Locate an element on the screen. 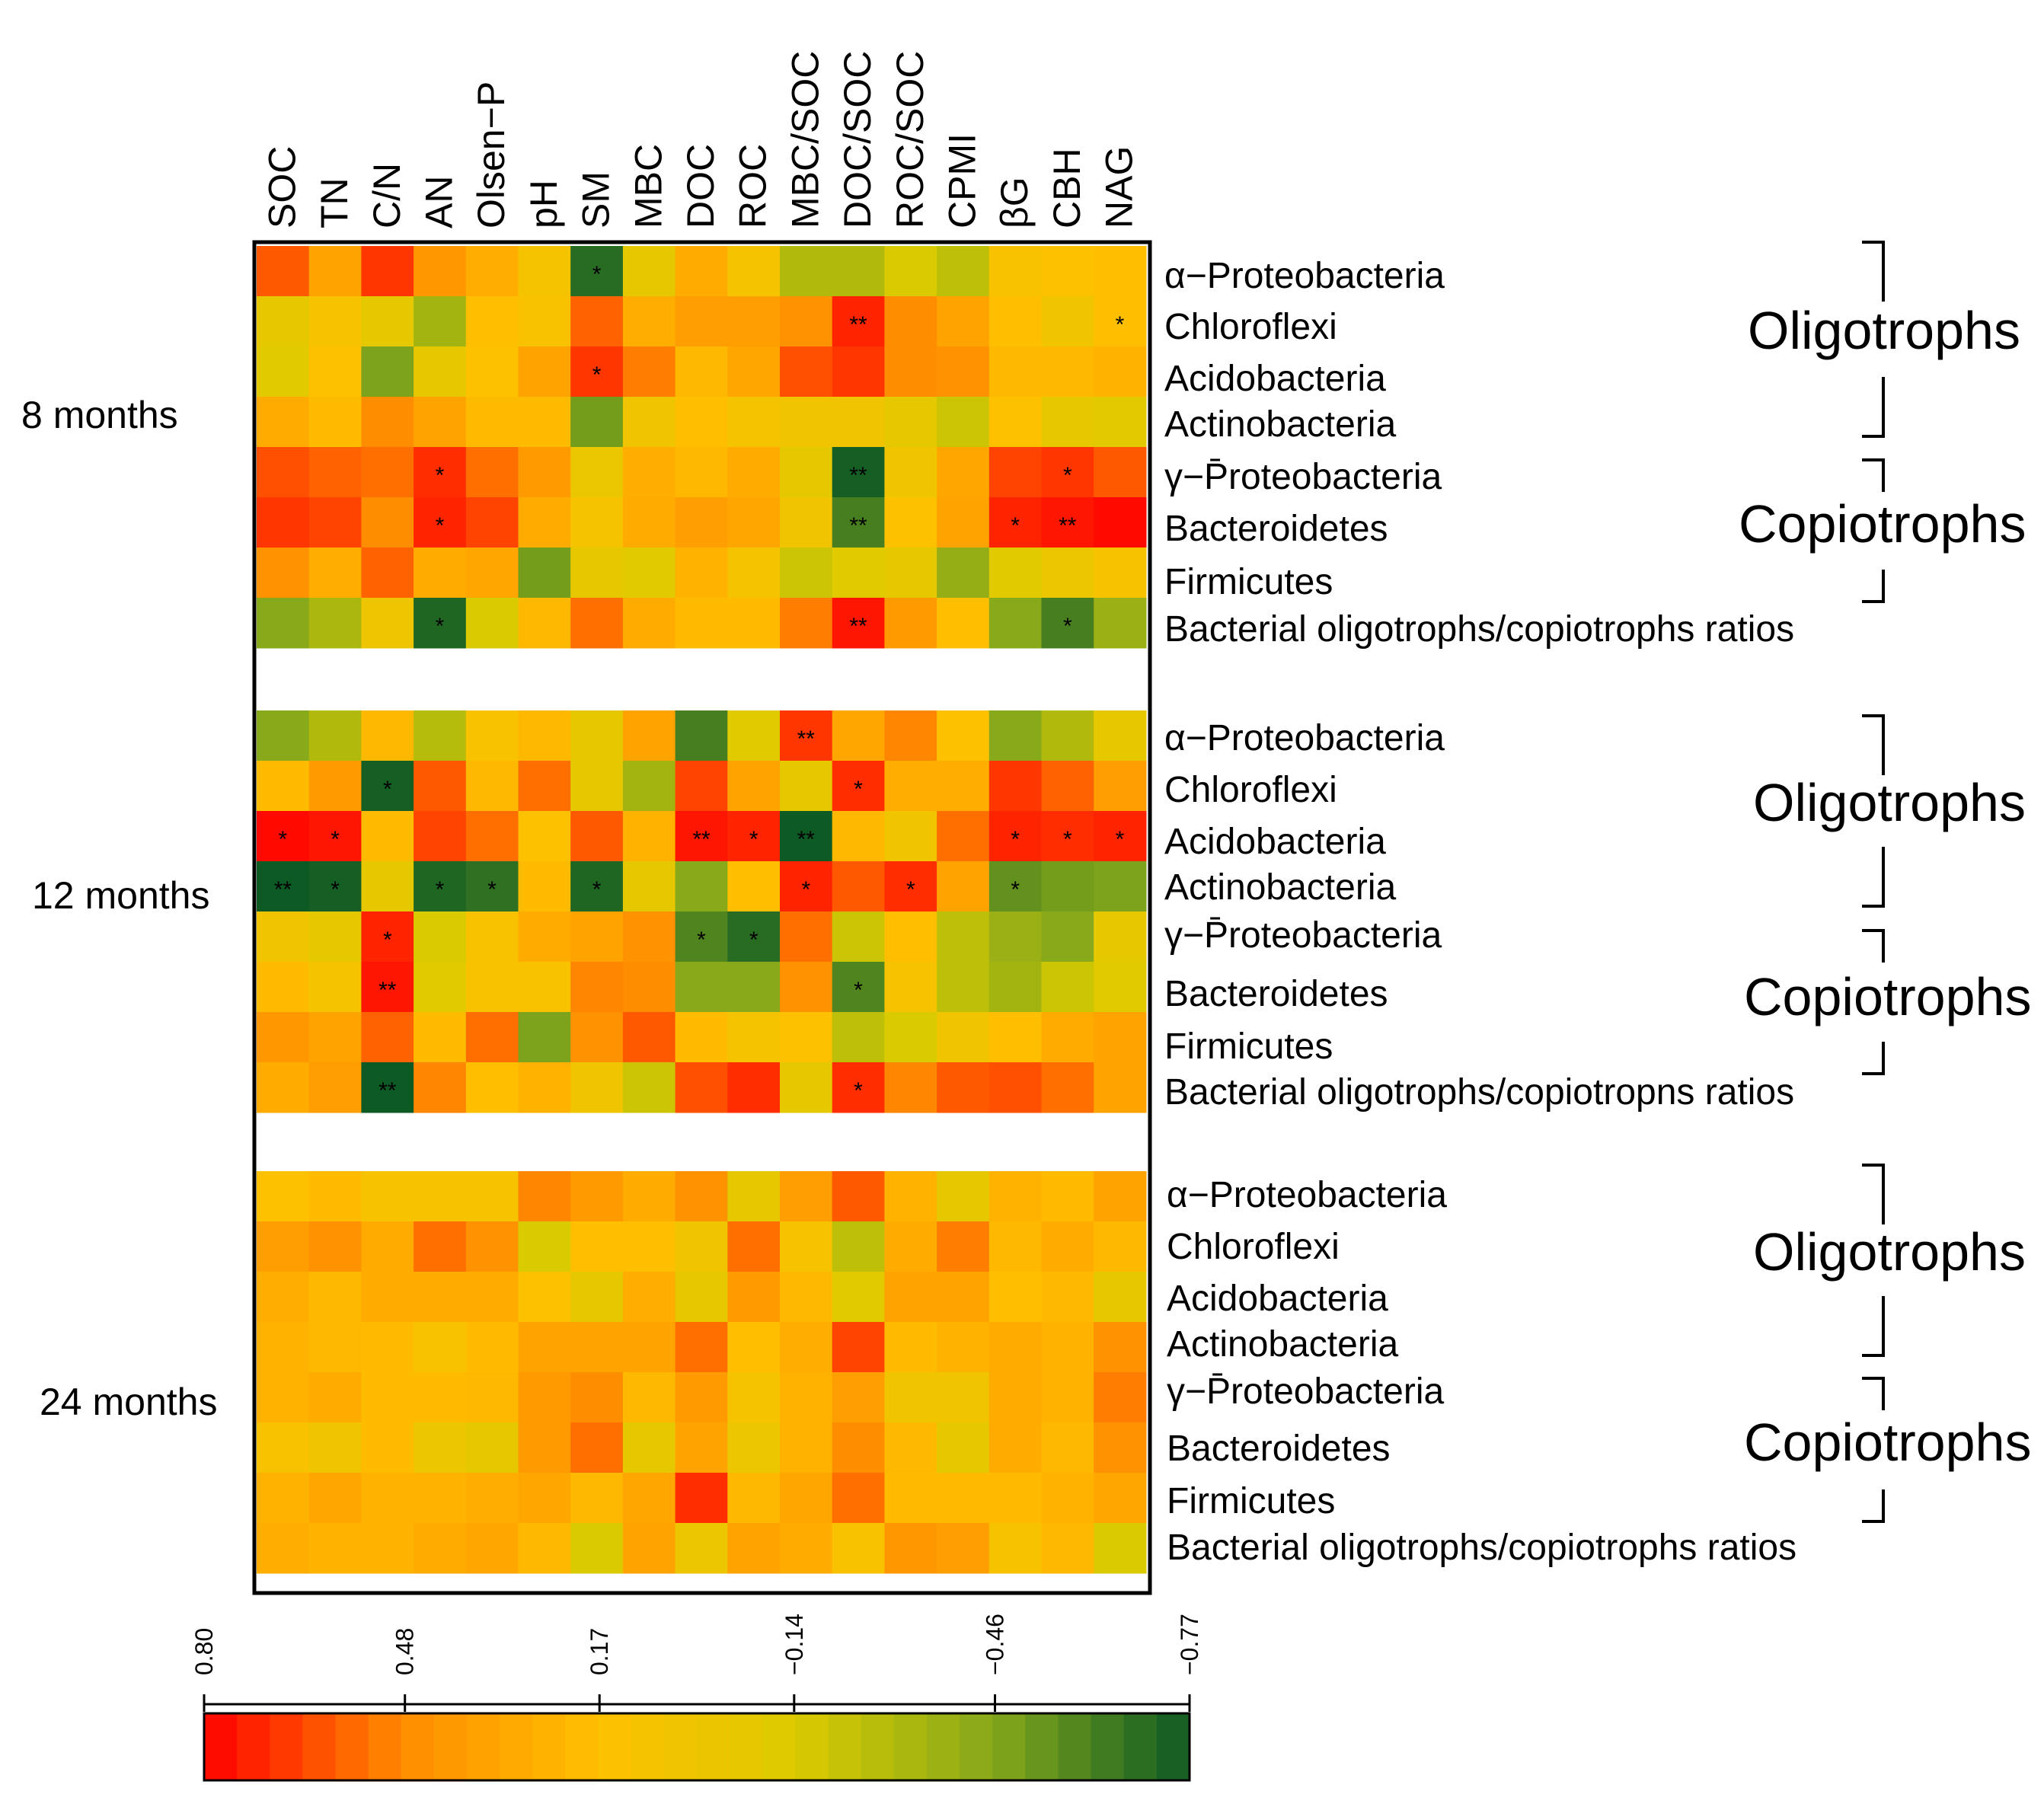 This screenshot has height=1807, width=2044. time-labels: 8 months 12 months 24 months is located at coordinates (119, 908).